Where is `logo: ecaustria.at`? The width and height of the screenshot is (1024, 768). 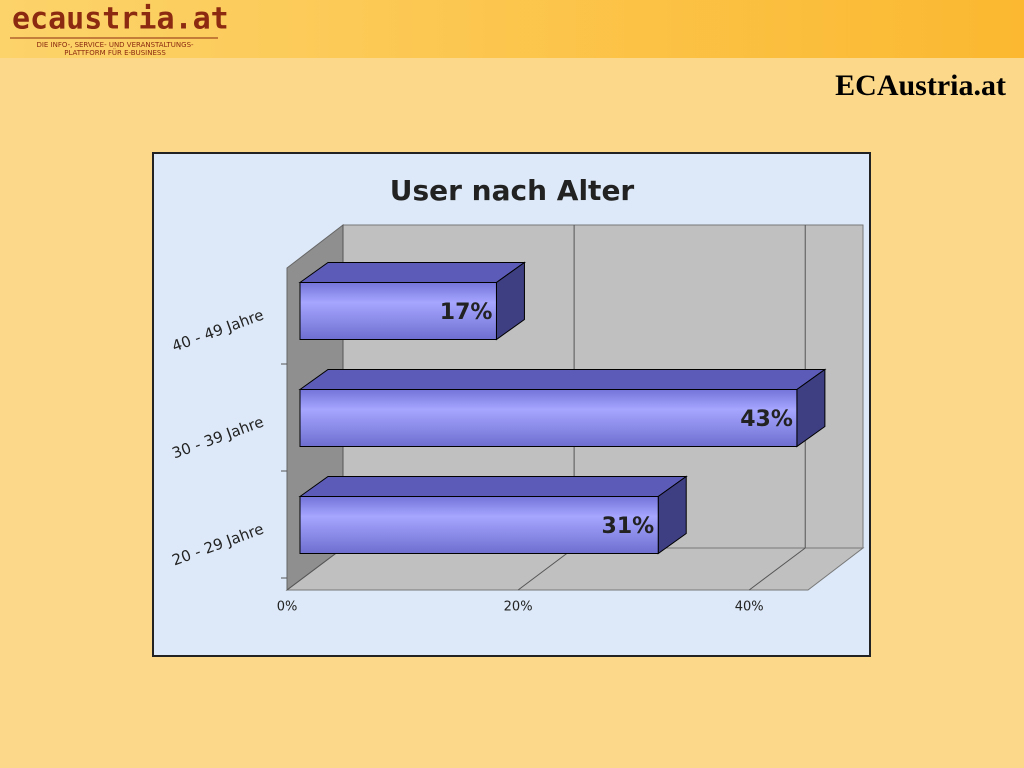
logo: ecaustria.at is located at coordinates (120, 19).